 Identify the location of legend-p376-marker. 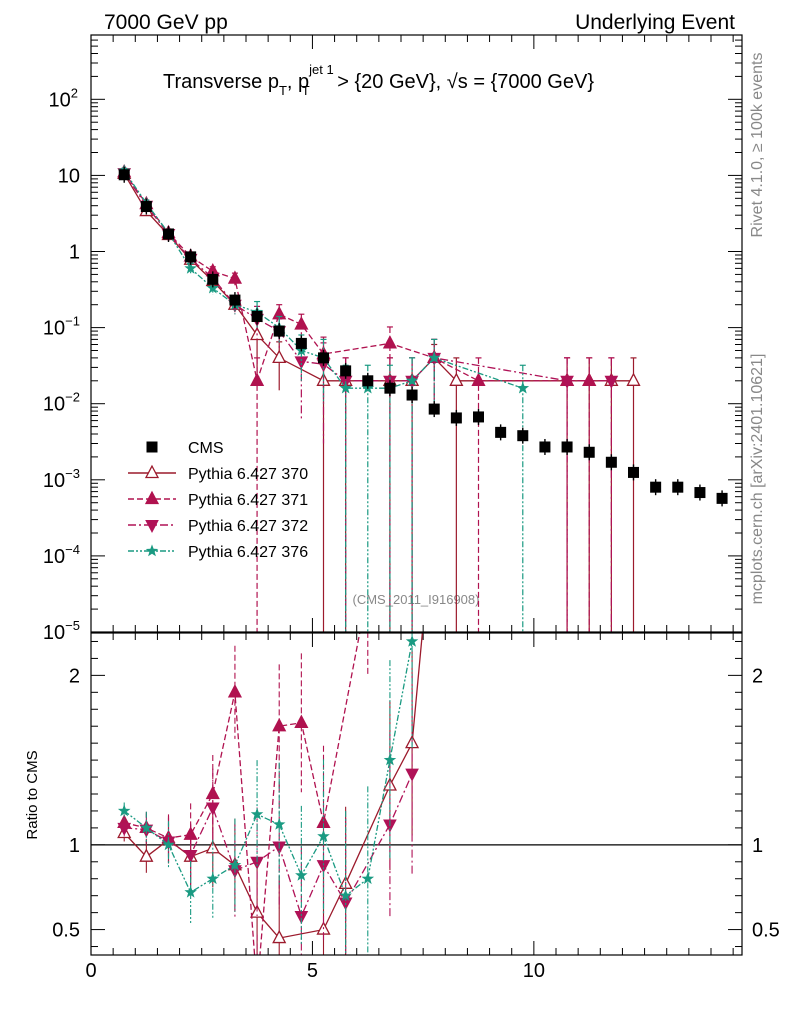
(152, 550).